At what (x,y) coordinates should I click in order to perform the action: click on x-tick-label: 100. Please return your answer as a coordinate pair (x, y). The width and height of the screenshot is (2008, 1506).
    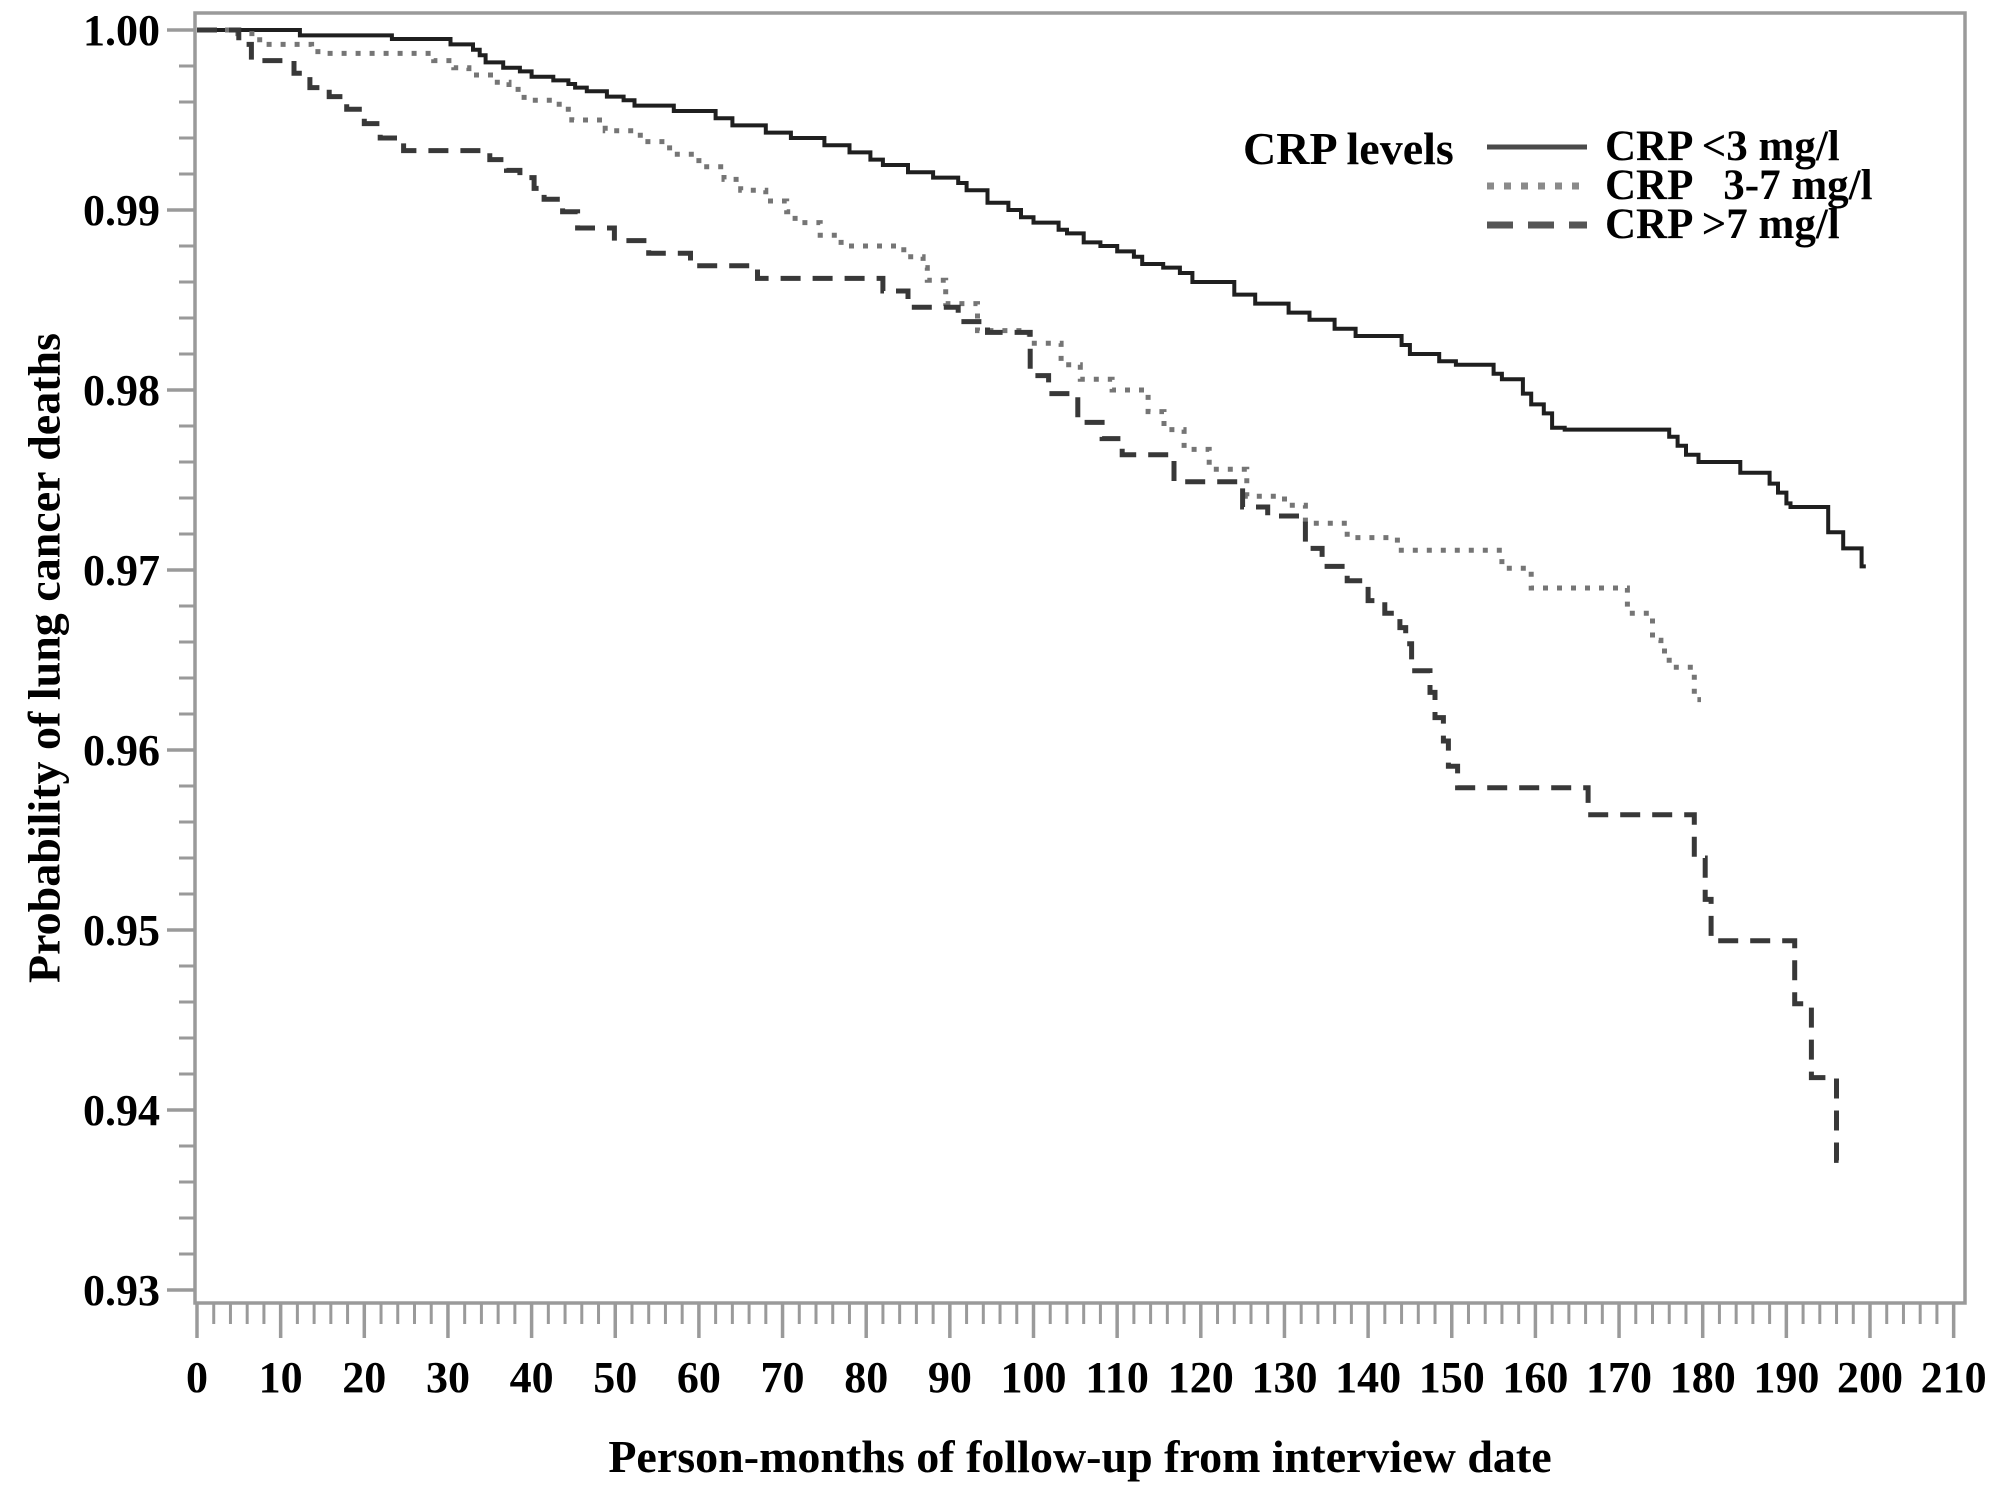
    Looking at the image, I should click on (1034, 1377).